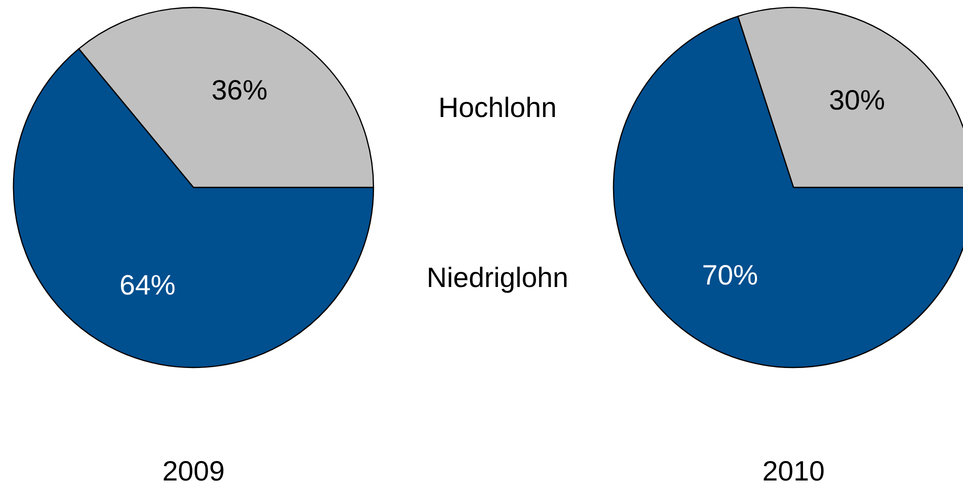  I want to click on data-label: 64%, so click(147, 285).